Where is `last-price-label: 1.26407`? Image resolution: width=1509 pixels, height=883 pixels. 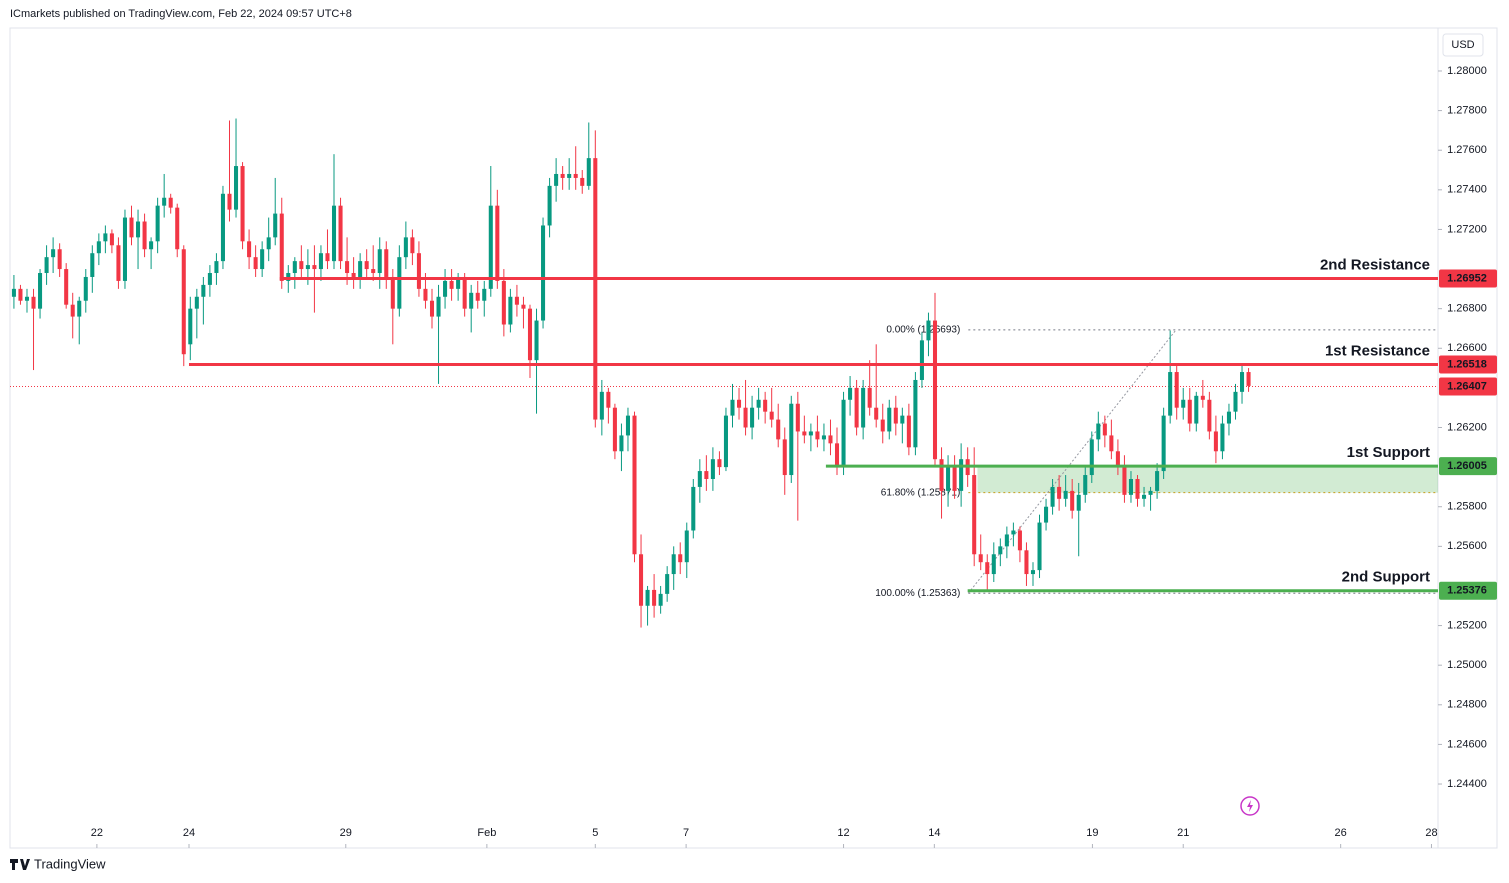
last-price-label: 1.26407 is located at coordinates (1467, 386).